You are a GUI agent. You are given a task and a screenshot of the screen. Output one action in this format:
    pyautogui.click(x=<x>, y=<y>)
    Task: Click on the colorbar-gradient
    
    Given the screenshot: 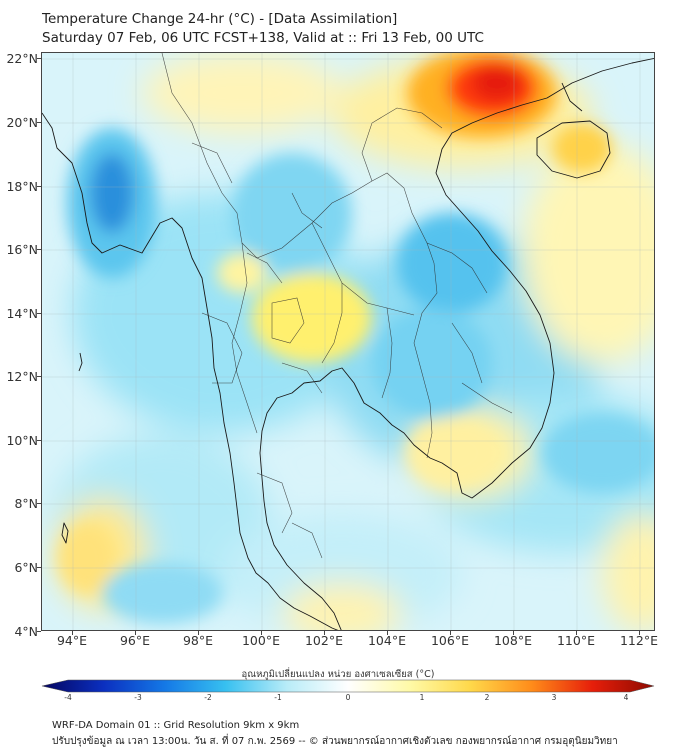 What is the action you would take?
    pyautogui.click(x=348, y=686)
    